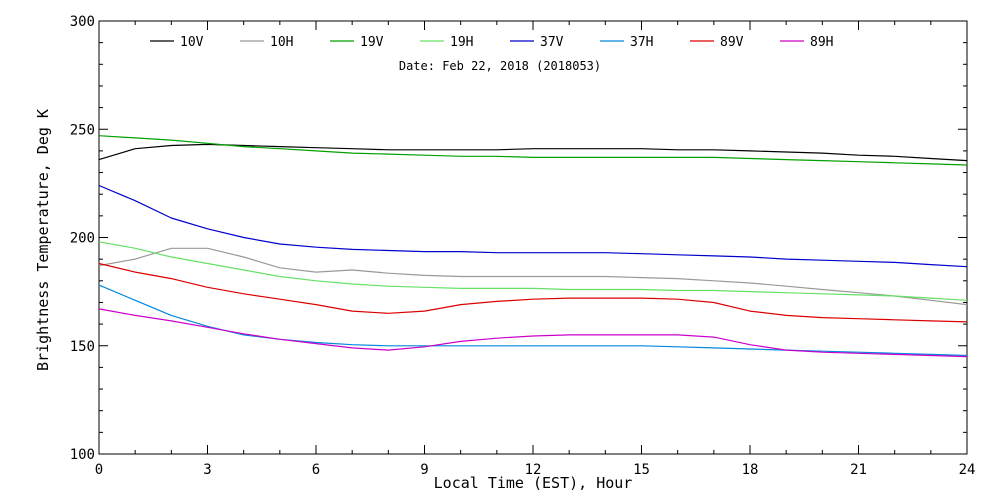 The image size is (1000, 500). I want to click on legend-label-89v: 89V, so click(732, 42).